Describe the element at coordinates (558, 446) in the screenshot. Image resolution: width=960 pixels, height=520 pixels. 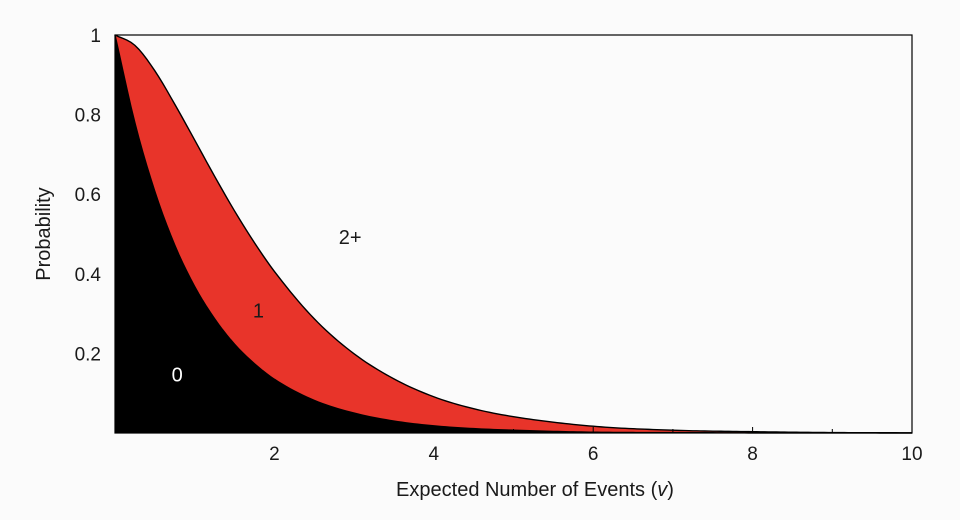
I see `x-axis-ticks: 2 4 6 8 10` at that location.